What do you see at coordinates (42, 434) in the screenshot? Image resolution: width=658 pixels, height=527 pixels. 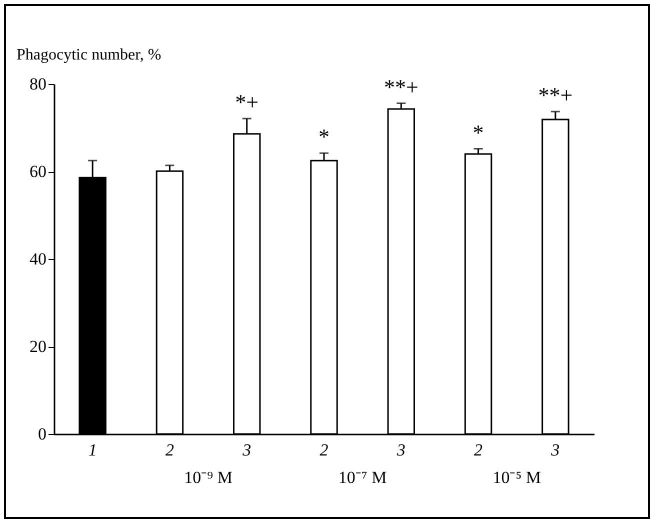 I see `y-tick-label: 0` at bounding box center [42, 434].